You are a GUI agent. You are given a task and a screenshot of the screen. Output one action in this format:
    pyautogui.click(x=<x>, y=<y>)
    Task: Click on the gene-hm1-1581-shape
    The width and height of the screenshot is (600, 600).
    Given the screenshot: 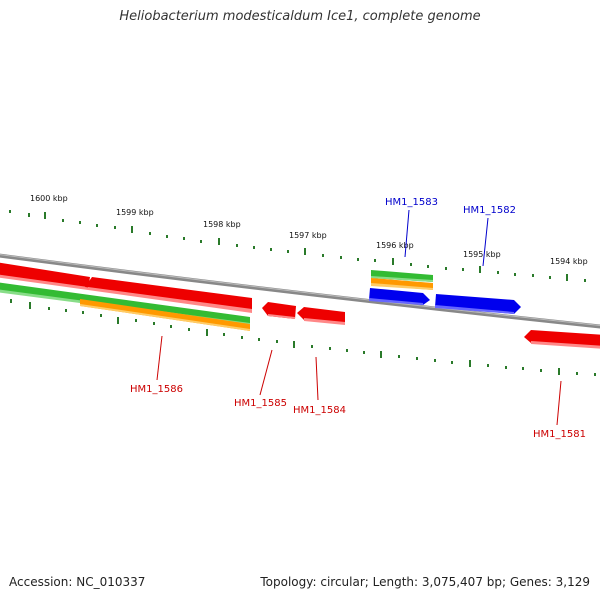 What is the action you would take?
    pyautogui.click(x=562, y=339)
    